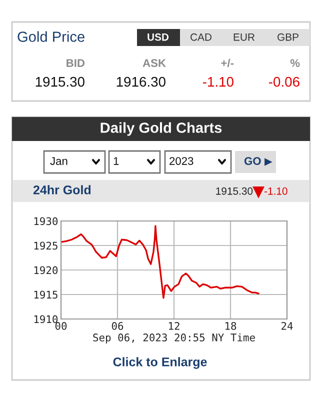 This screenshot has width=321, height=393. I want to click on text: Gold Price, so click(51, 36).